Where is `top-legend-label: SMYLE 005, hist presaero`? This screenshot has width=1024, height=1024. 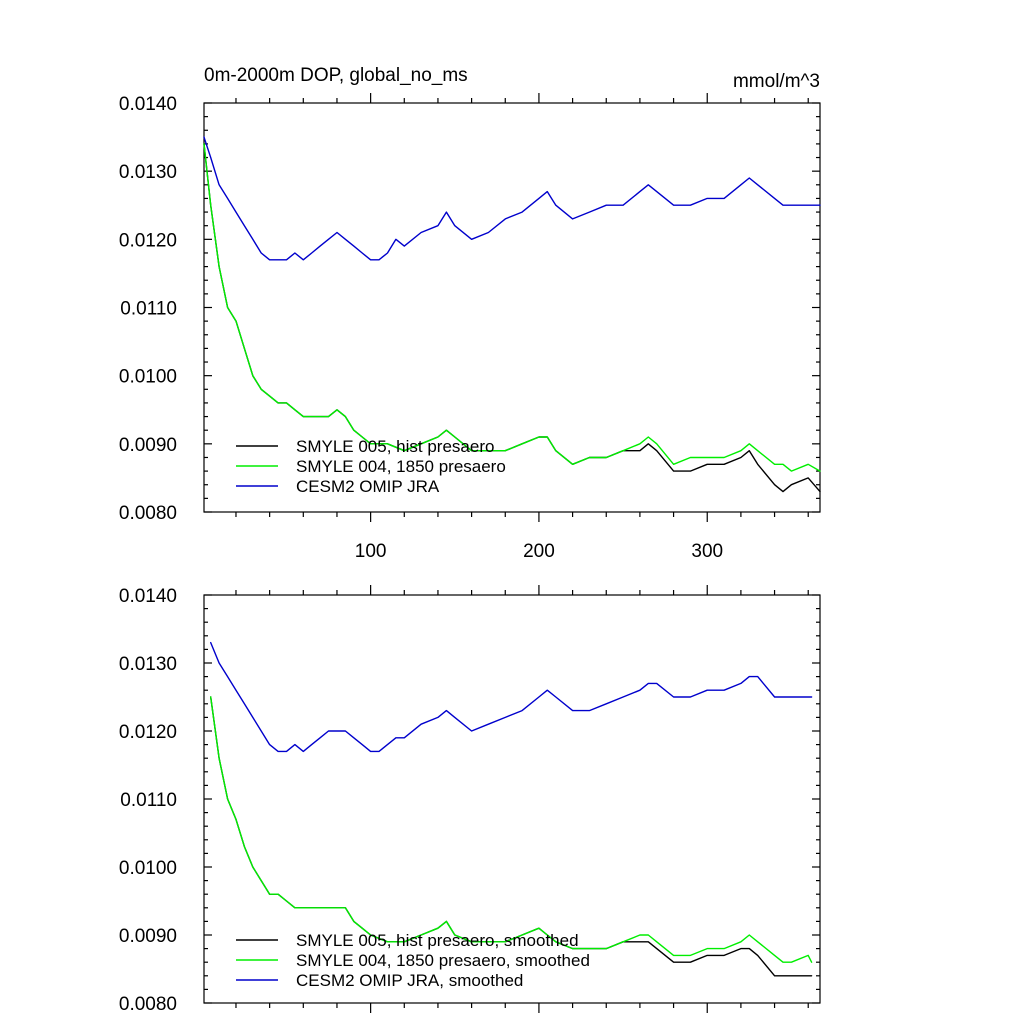
top-legend-label: SMYLE 005, hist presaero is located at coordinates (395, 446).